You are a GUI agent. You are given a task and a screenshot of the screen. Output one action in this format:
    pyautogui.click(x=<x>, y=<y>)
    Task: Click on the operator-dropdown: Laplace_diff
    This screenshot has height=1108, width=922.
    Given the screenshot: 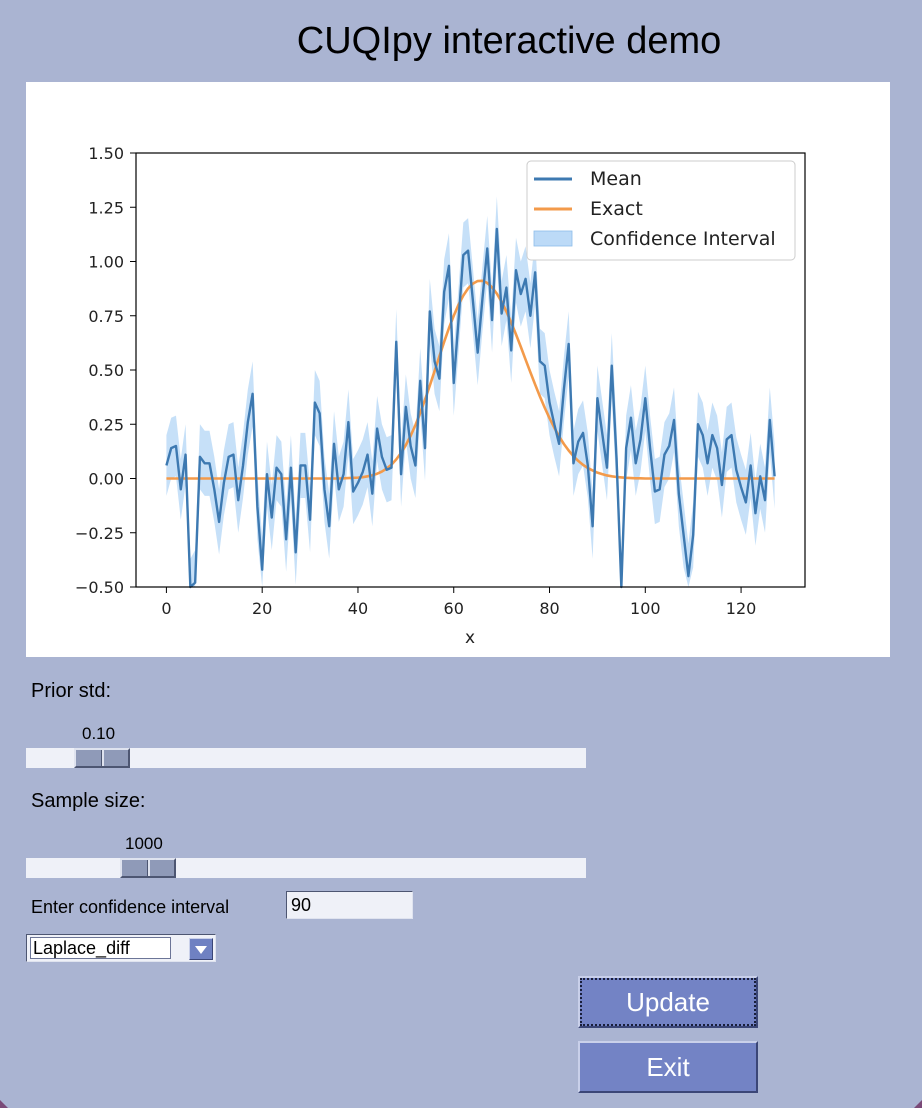 What is the action you would take?
    pyautogui.click(x=121, y=948)
    